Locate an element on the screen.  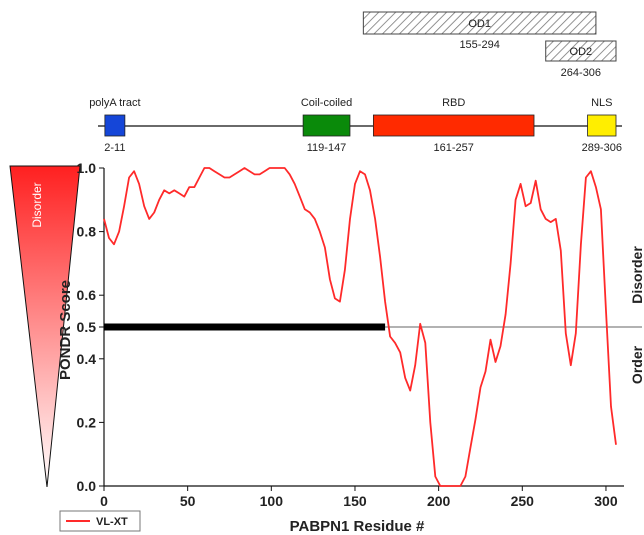
oligomerization-domains: OD1 155-294 OD2 264-306 is located at coordinates (489, 45).